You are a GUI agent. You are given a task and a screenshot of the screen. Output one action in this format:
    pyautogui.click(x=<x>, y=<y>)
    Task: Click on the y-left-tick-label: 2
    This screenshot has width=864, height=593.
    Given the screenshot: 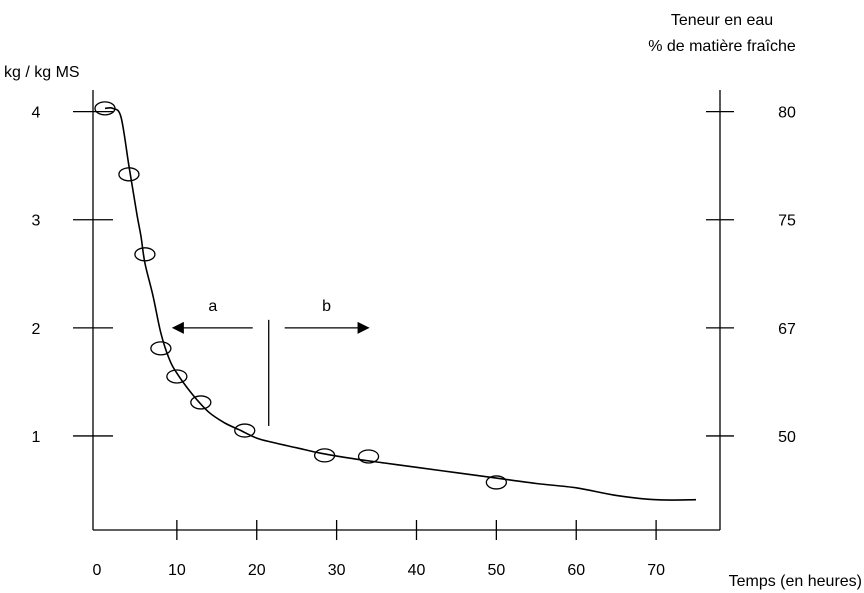 What is the action you would take?
    pyautogui.click(x=36, y=329)
    